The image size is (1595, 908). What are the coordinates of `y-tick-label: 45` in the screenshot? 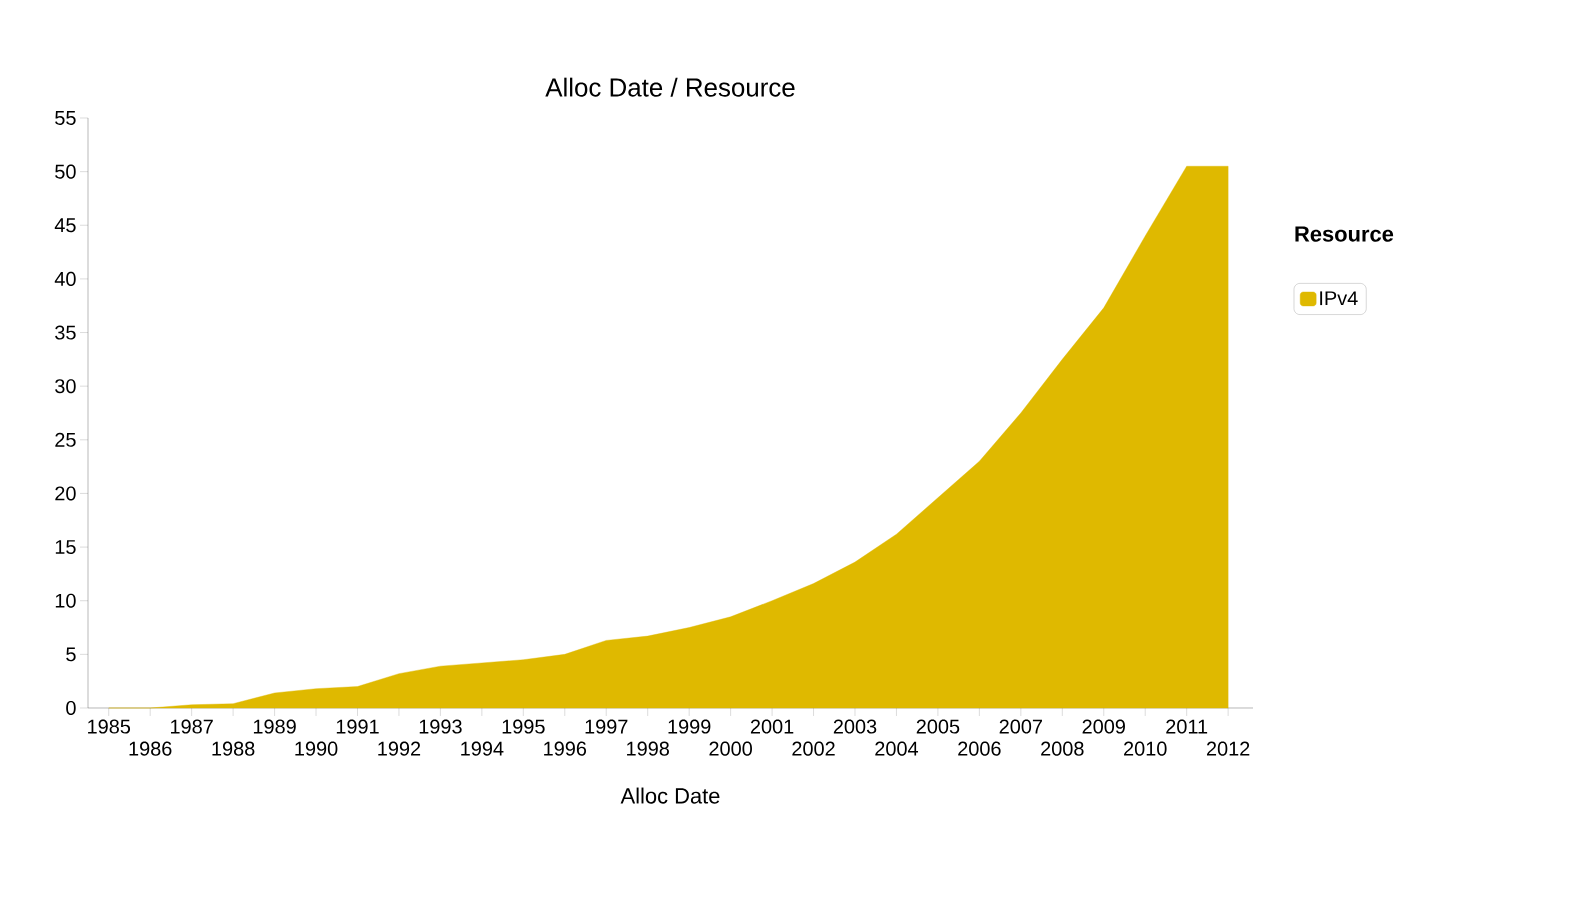 It's located at (65, 225).